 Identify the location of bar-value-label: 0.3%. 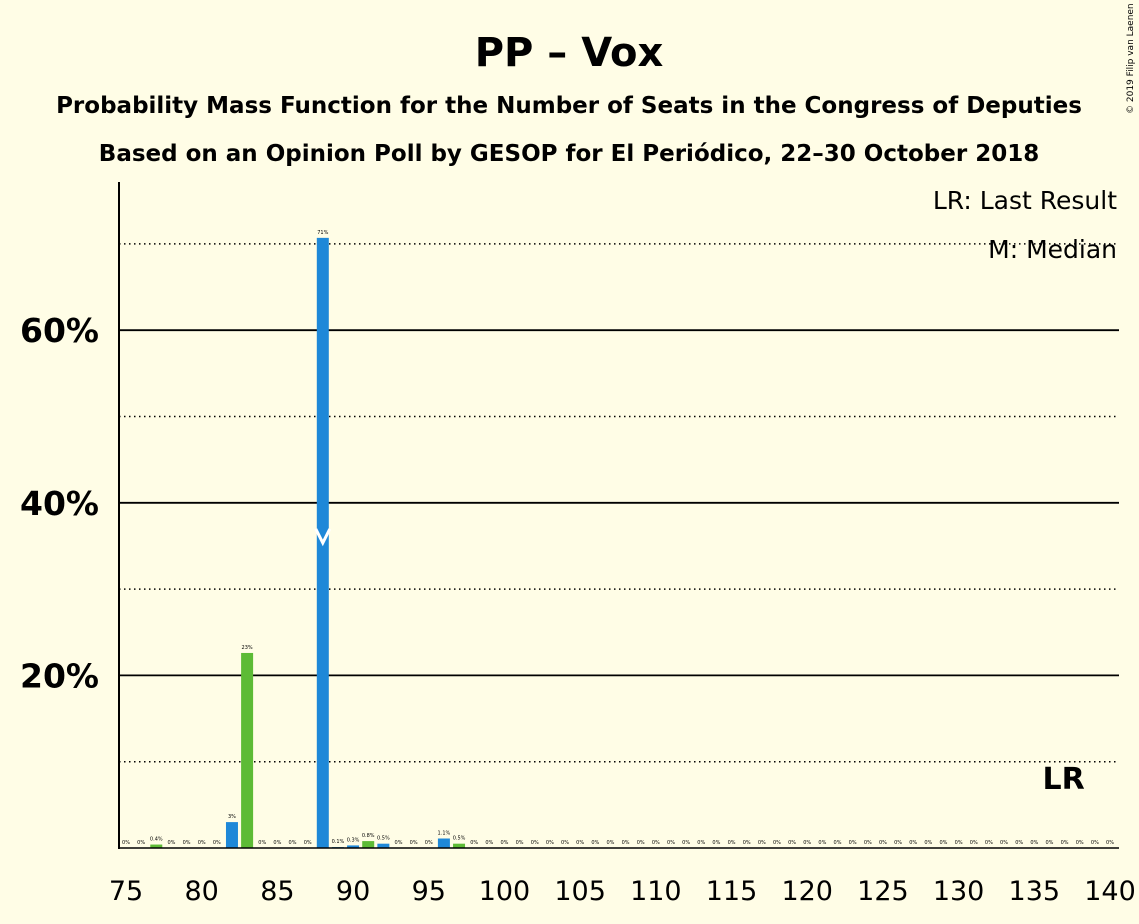
(353, 840).